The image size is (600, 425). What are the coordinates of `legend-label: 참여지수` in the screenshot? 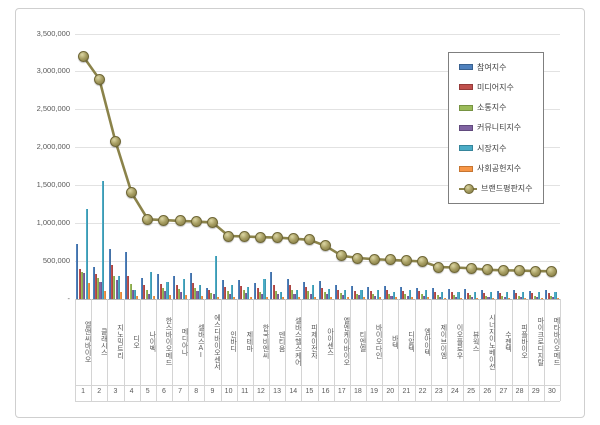 It's located at (492, 67).